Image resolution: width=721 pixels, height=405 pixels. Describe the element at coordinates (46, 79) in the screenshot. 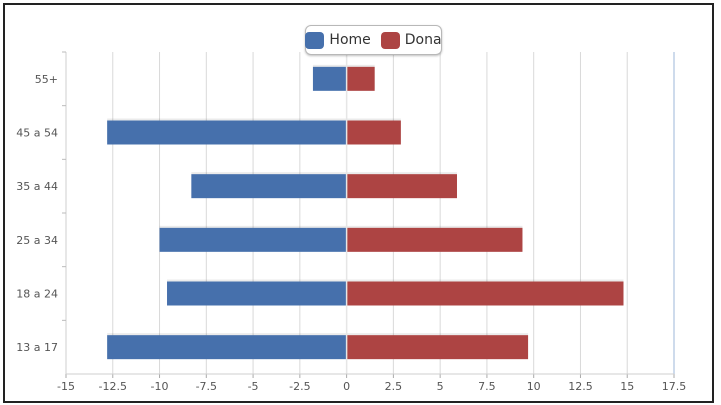

I see `category-label: 55+` at that location.